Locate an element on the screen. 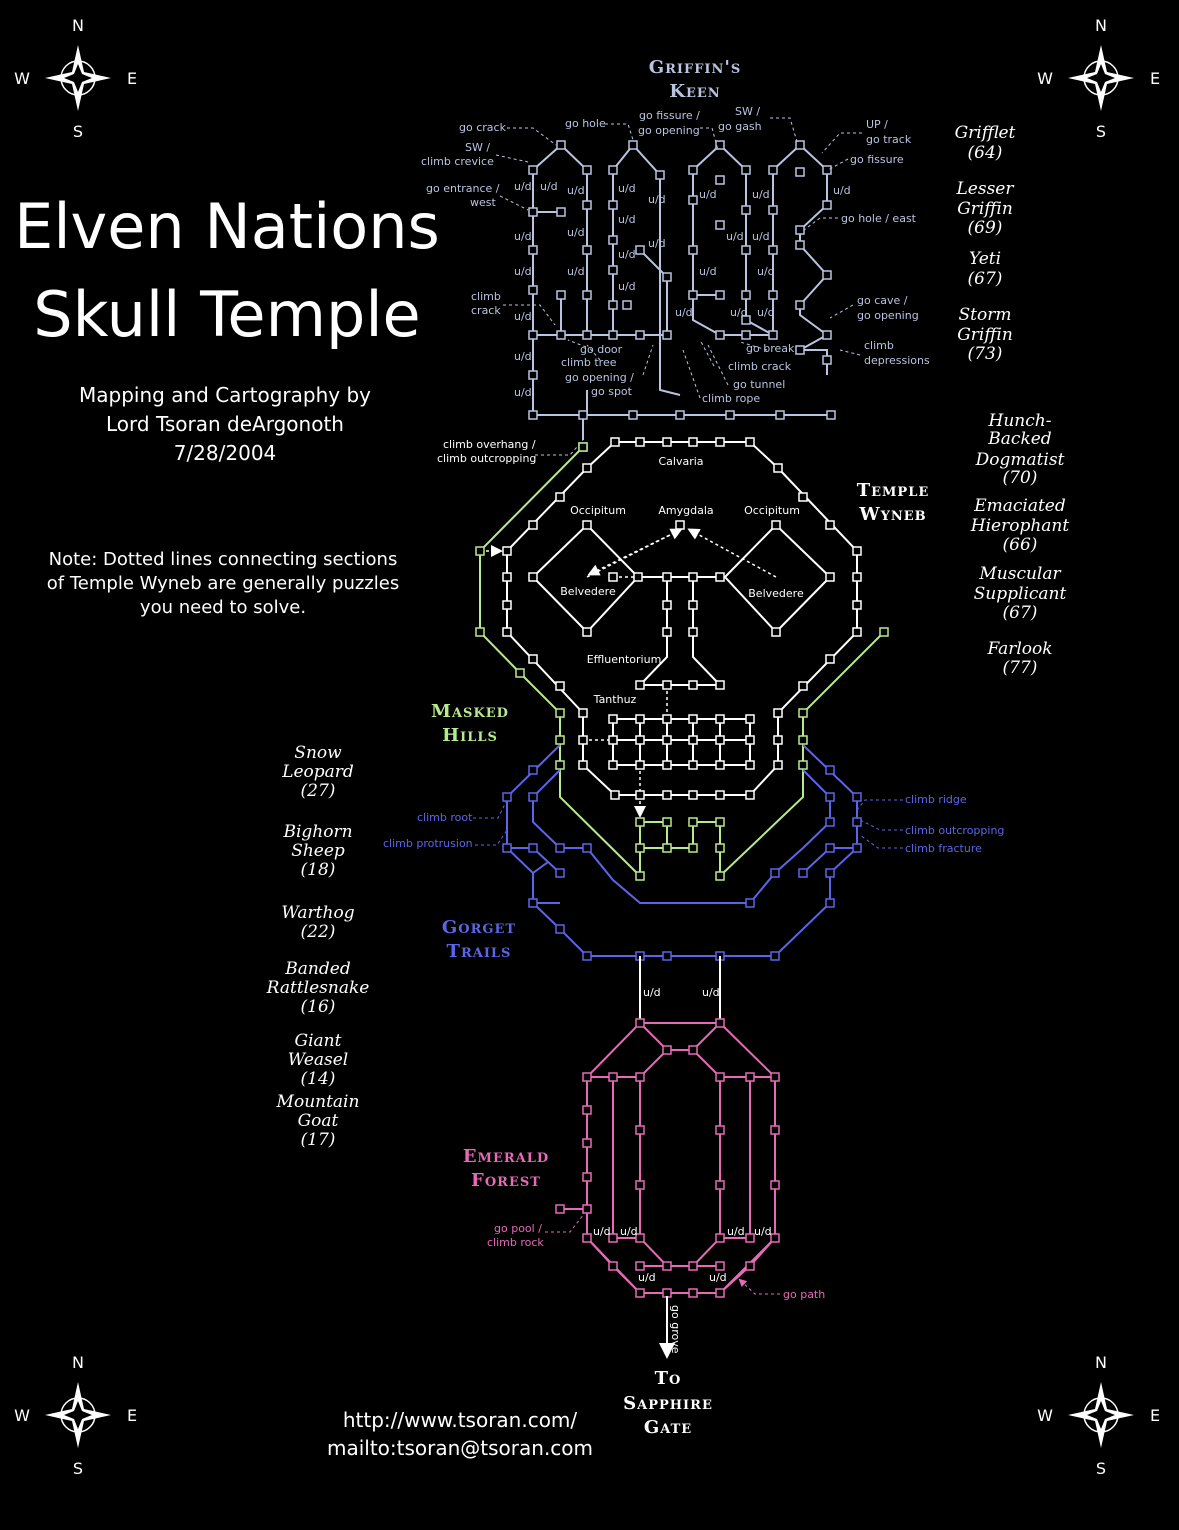 The height and width of the screenshot is (1530, 1179). exit-label-1: To is located at coordinates (668, 1378).